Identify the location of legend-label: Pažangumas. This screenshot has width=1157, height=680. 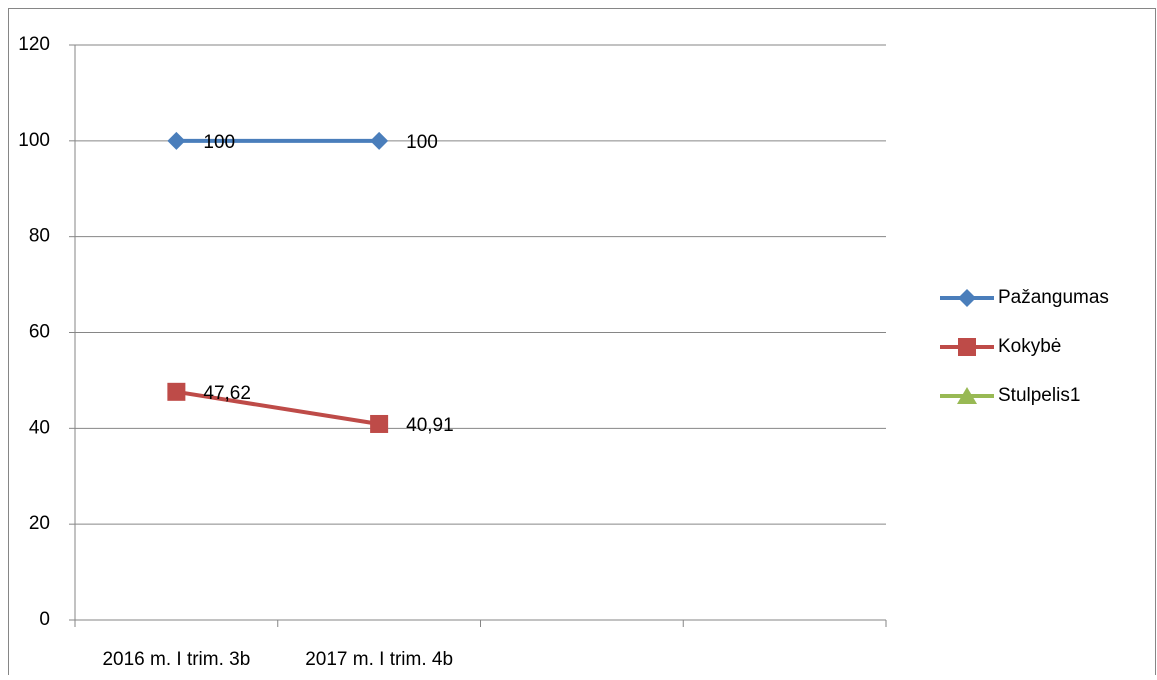
(1053, 297).